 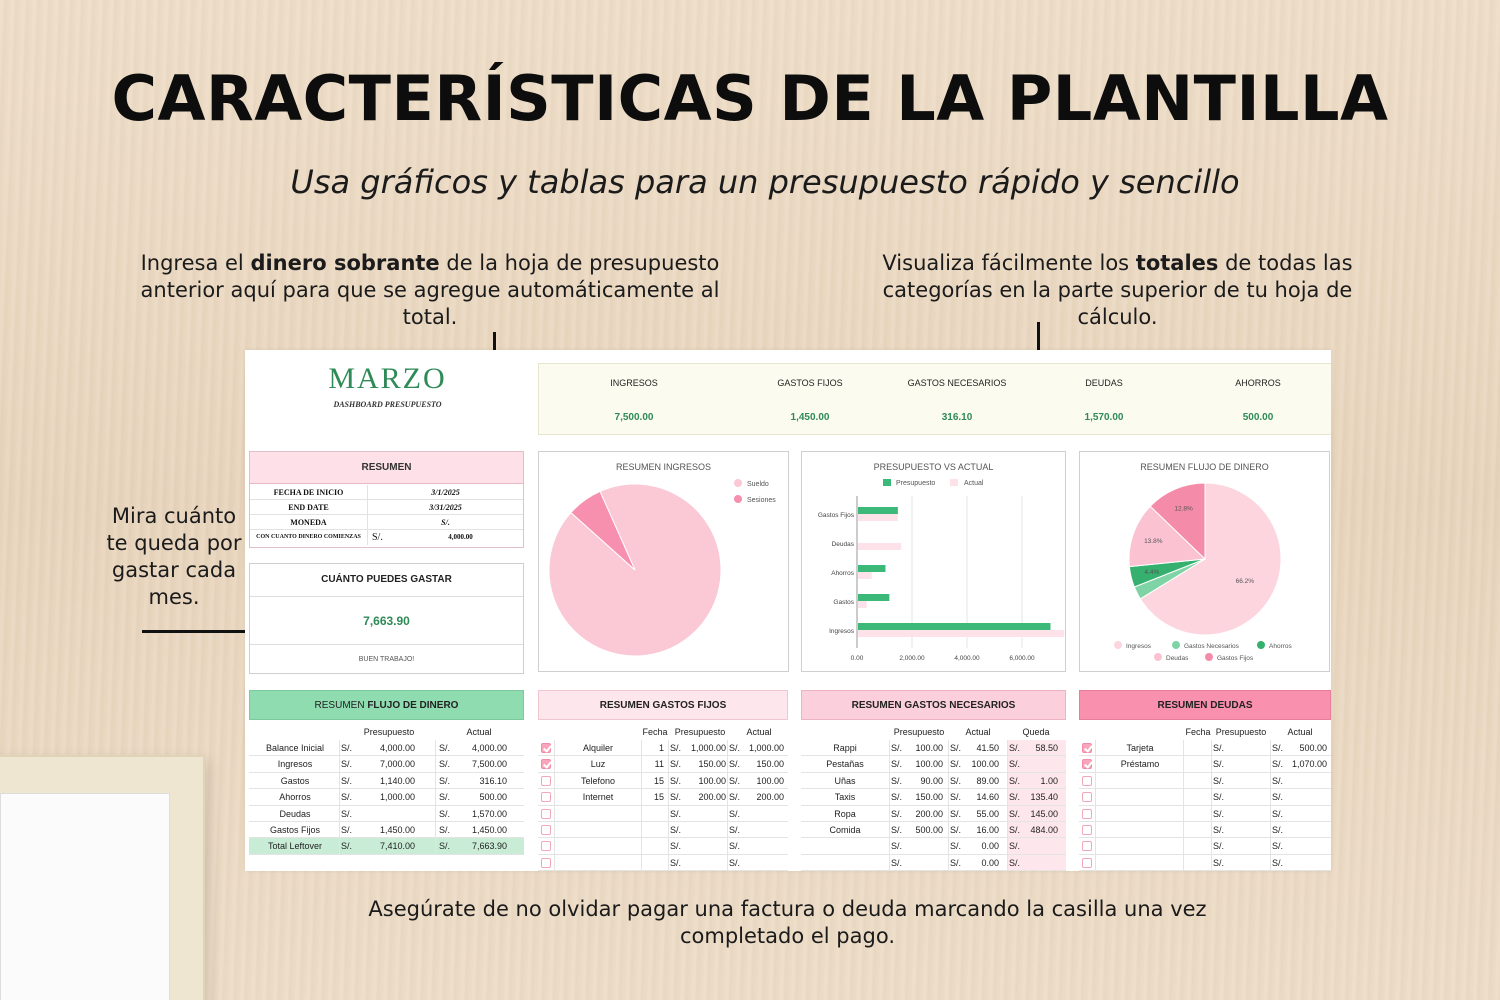 I want to click on budget-value: 1,140.00, so click(x=397, y=780).